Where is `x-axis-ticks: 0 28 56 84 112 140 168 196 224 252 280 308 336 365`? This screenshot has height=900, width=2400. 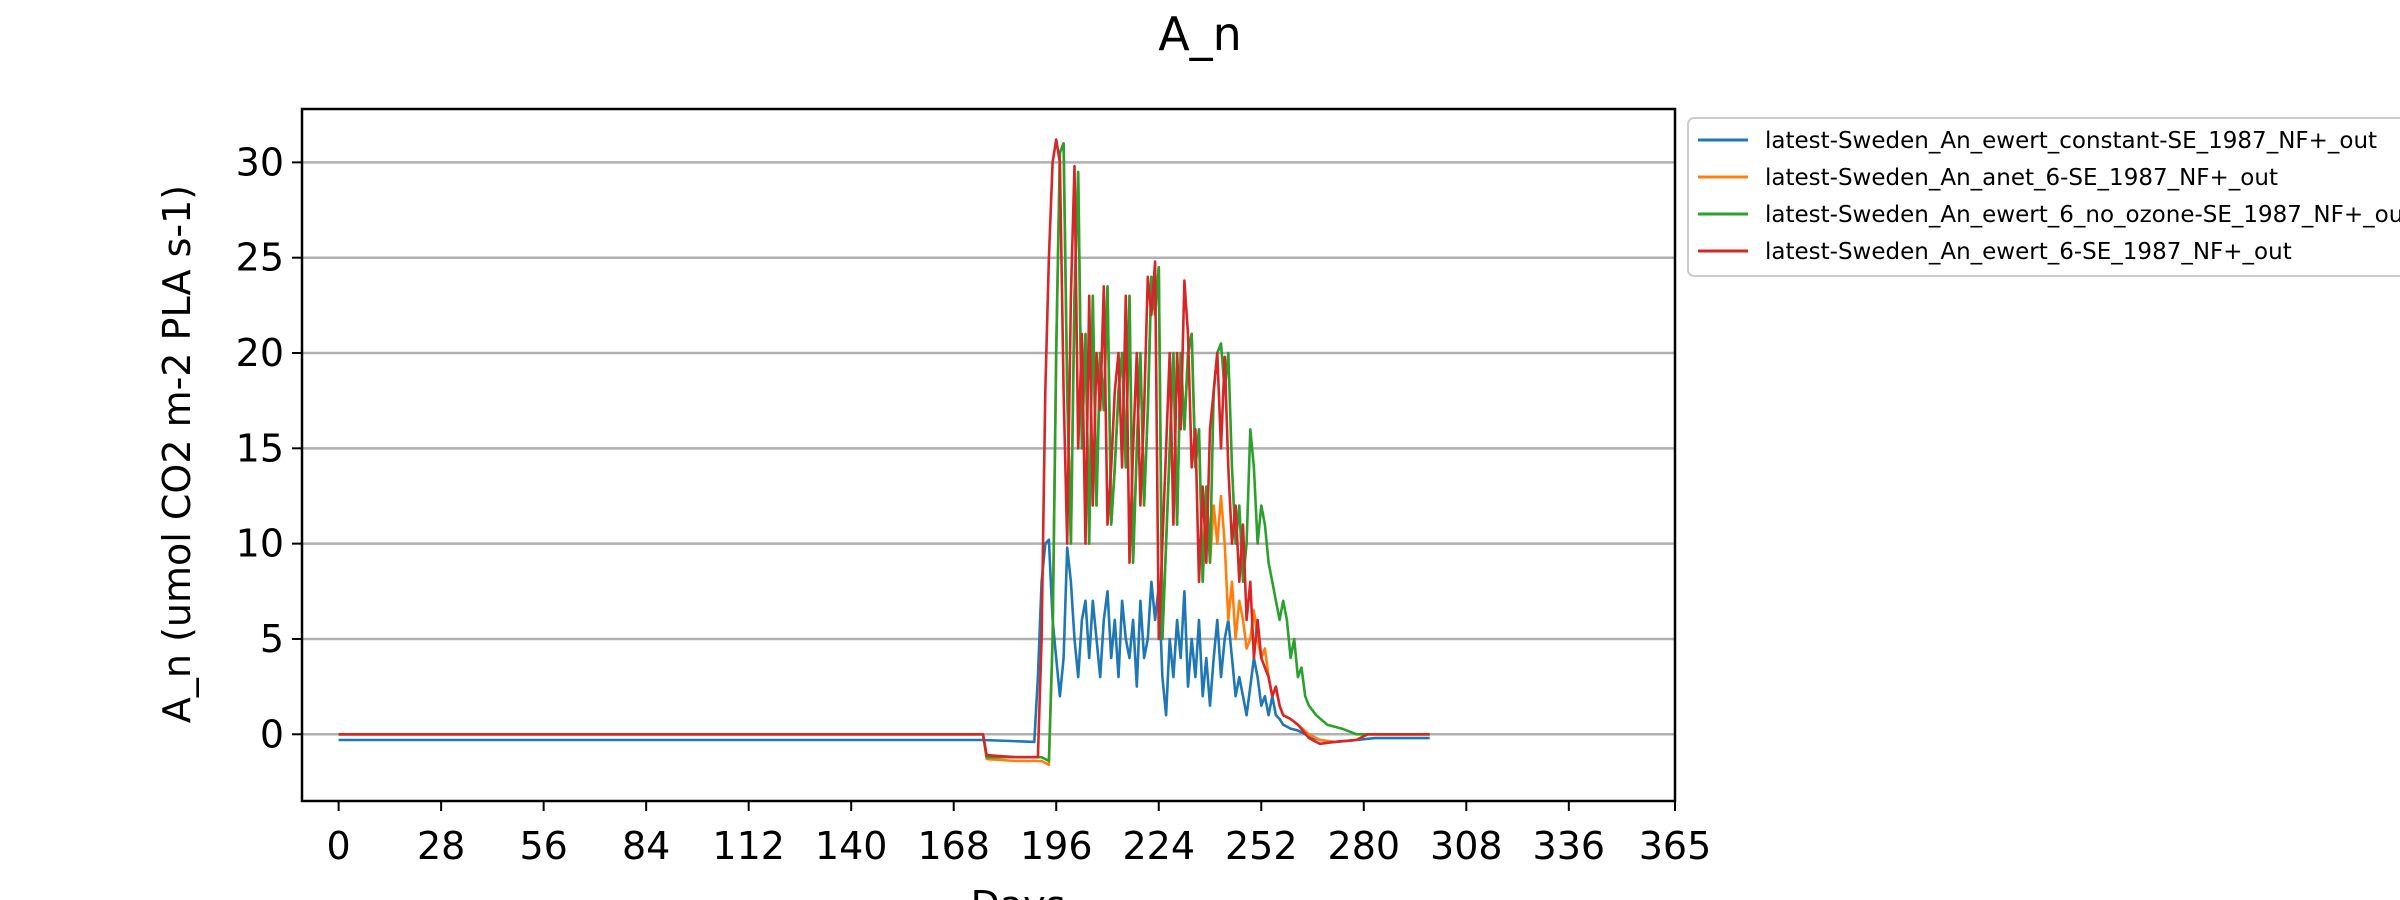
x-axis-ticks: 0 28 56 84 112 140 168 196 224 252 280 308 336 365 is located at coordinates (1019, 834).